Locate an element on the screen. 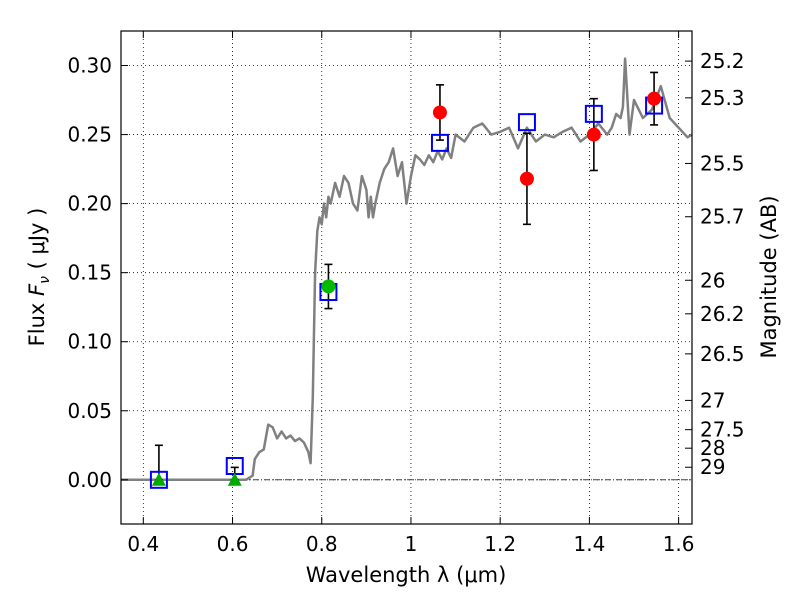 This screenshot has height=600, width=800. y2-tick-label: 26.5 is located at coordinates (722, 354).